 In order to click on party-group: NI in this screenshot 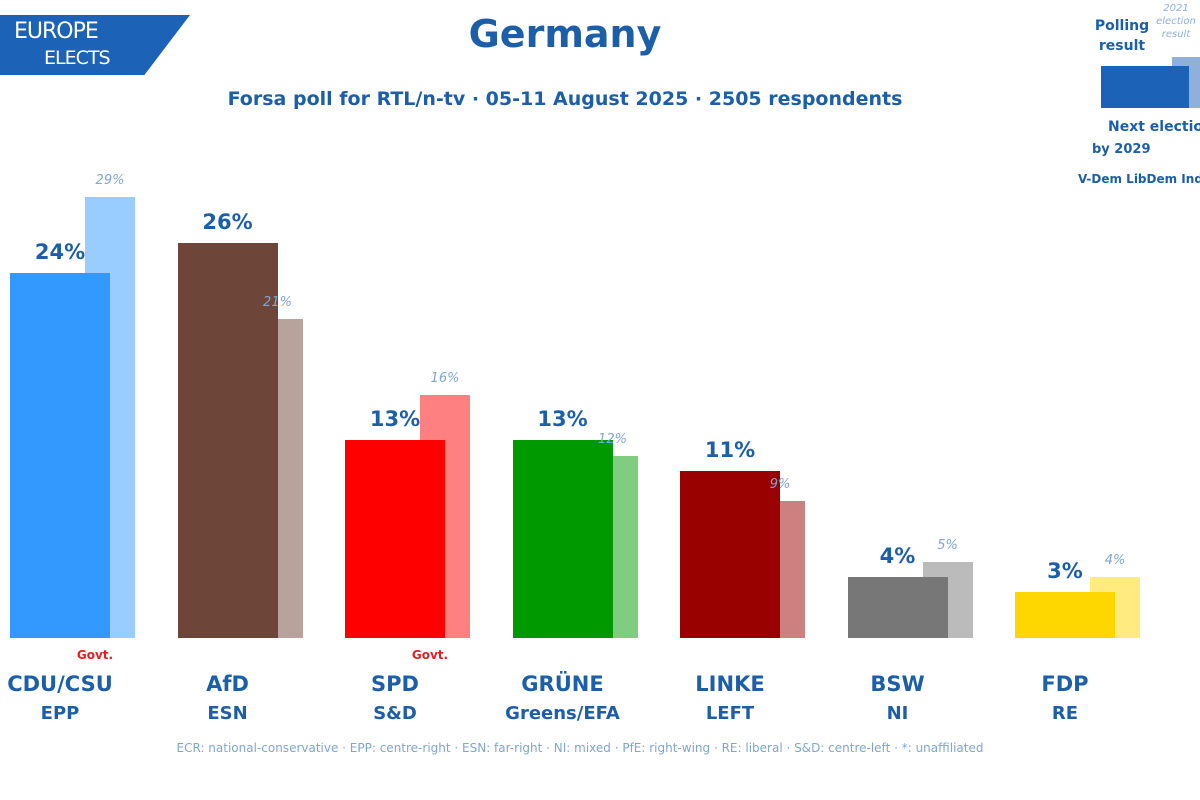, I will do `click(897, 713)`.